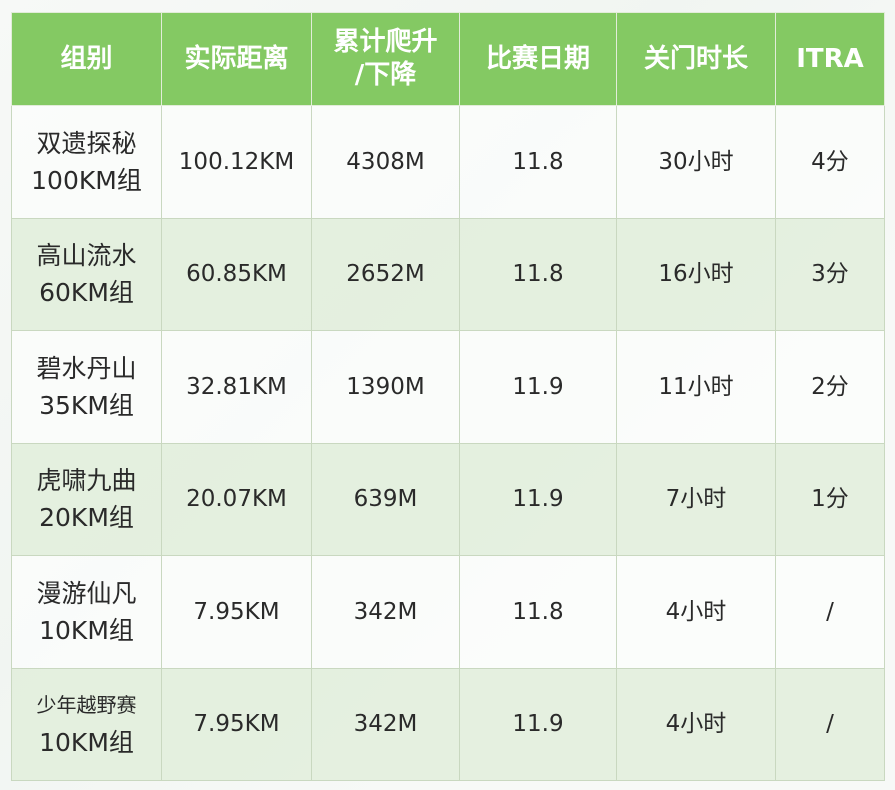 The image size is (895, 790). Describe the element at coordinates (86, 705) in the screenshot. I see `group-name: 少年越野赛` at that location.